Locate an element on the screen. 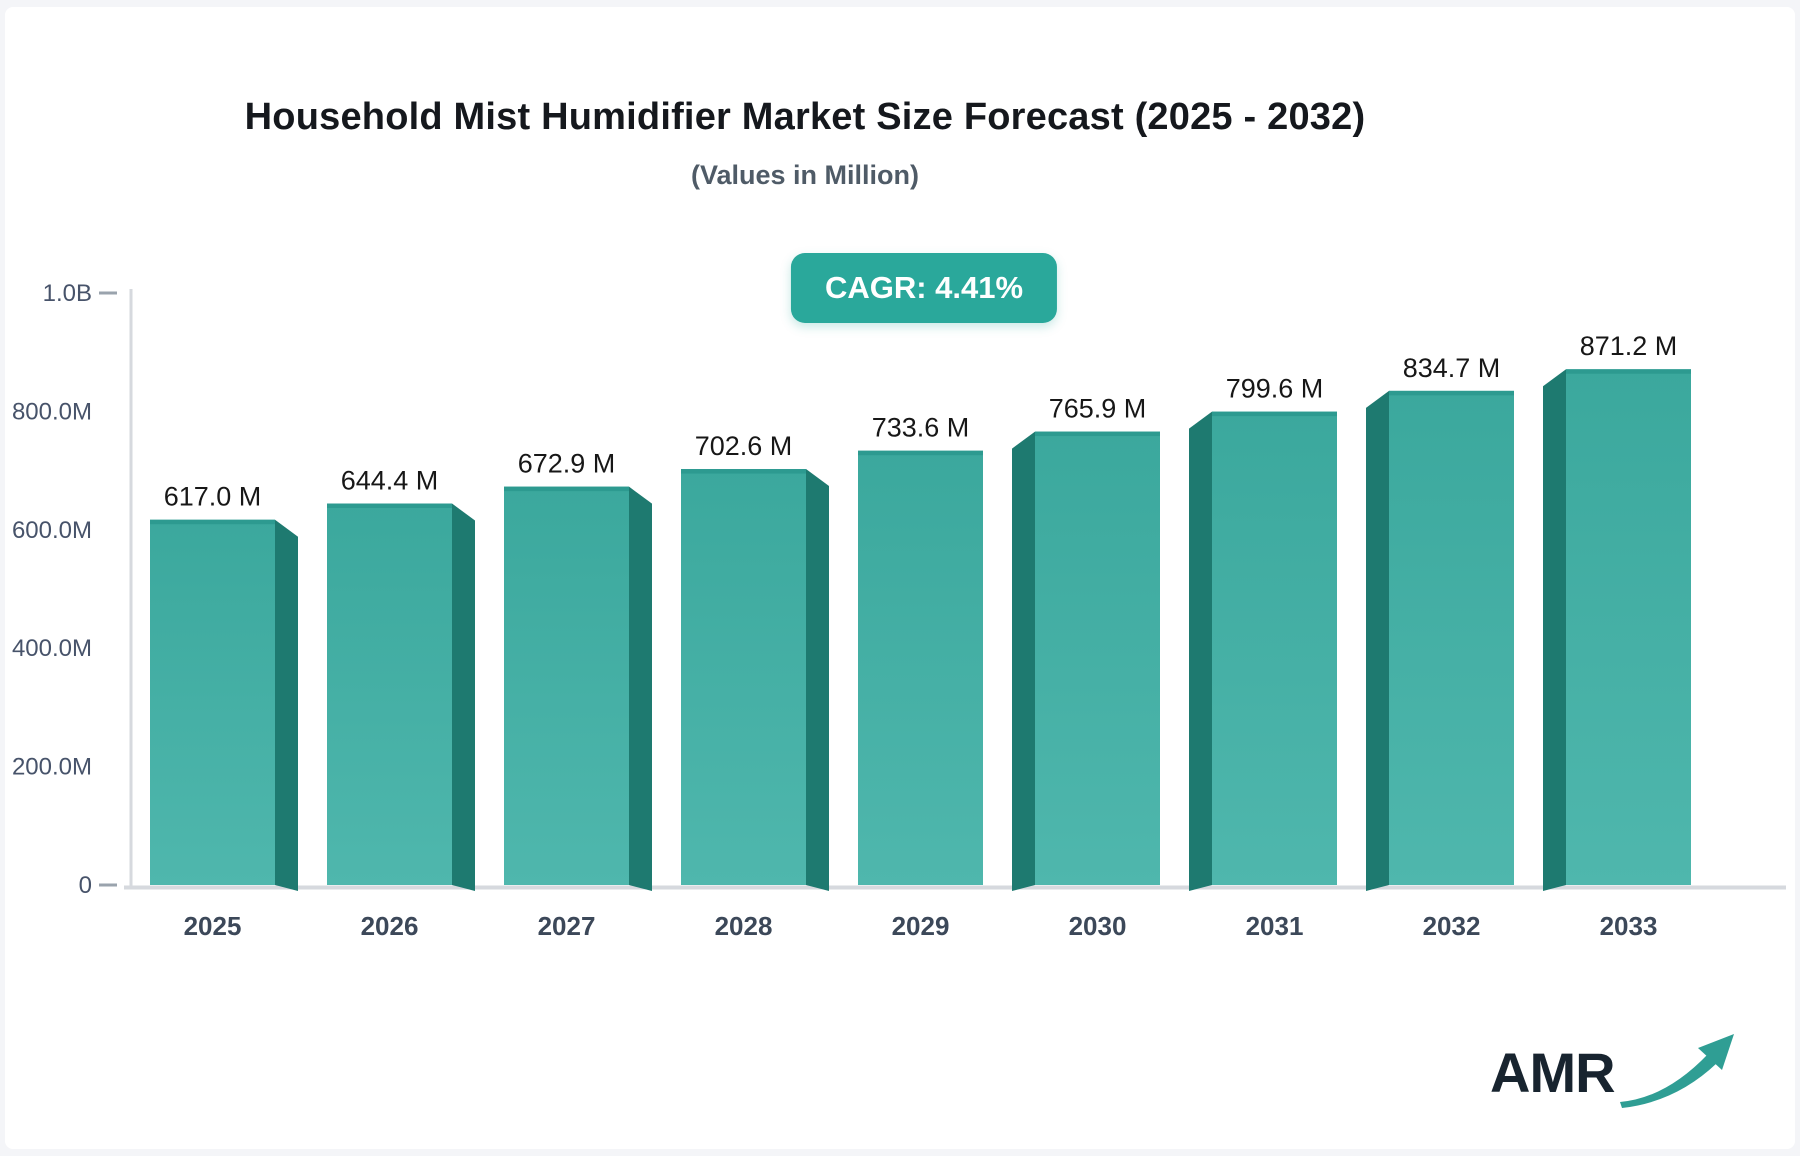  x-axis-label: 2027 is located at coordinates (567, 926).